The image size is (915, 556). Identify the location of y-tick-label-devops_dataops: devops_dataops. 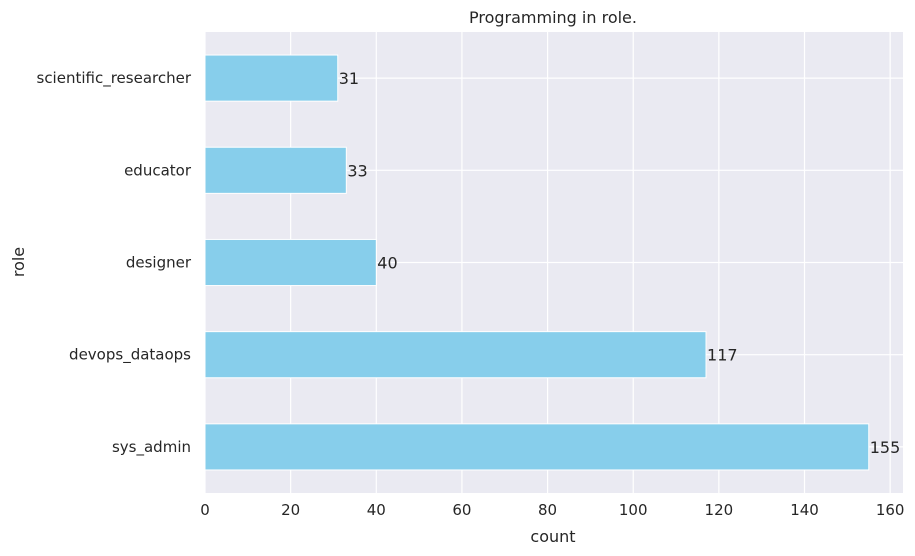
(130, 355).